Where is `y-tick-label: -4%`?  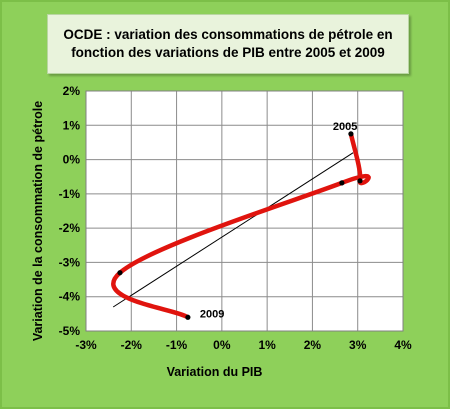
y-tick-label: -4% is located at coordinates (70, 297).